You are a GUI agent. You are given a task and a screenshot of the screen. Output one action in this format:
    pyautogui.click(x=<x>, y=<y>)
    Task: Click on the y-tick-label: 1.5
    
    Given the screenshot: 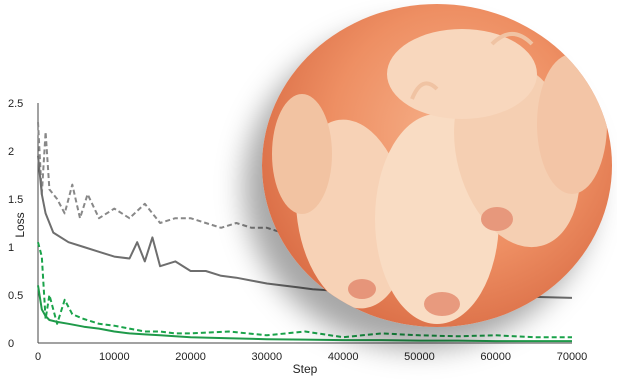 What is the action you would take?
    pyautogui.click(x=15, y=200)
    